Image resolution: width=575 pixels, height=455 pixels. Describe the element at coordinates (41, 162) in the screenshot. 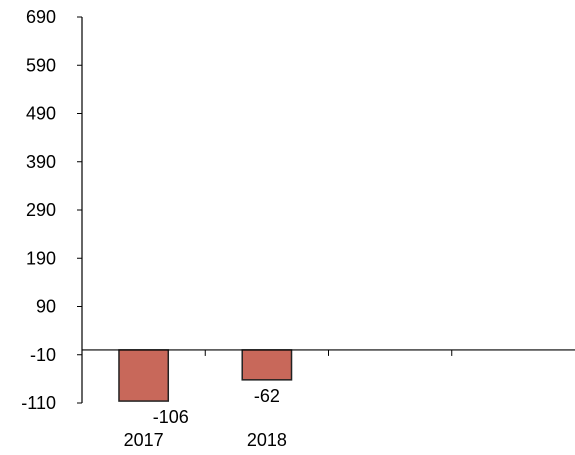

I see `y-tick-label: 390` at that location.